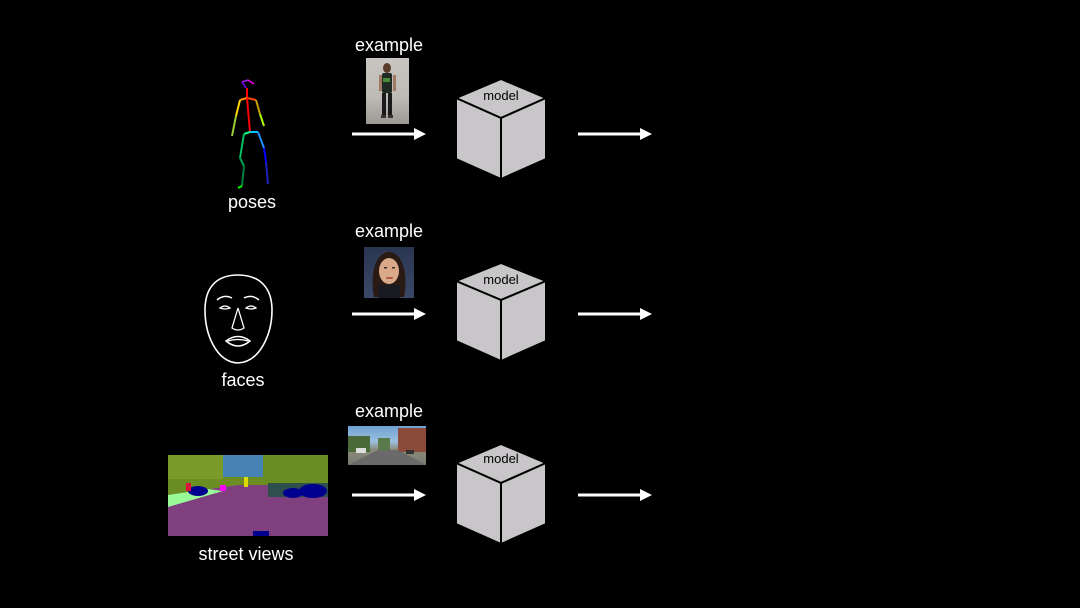  What do you see at coordinates (389, 272) in the screenshot?
I see `woman-face-photo` at bounding box center [389, 272].